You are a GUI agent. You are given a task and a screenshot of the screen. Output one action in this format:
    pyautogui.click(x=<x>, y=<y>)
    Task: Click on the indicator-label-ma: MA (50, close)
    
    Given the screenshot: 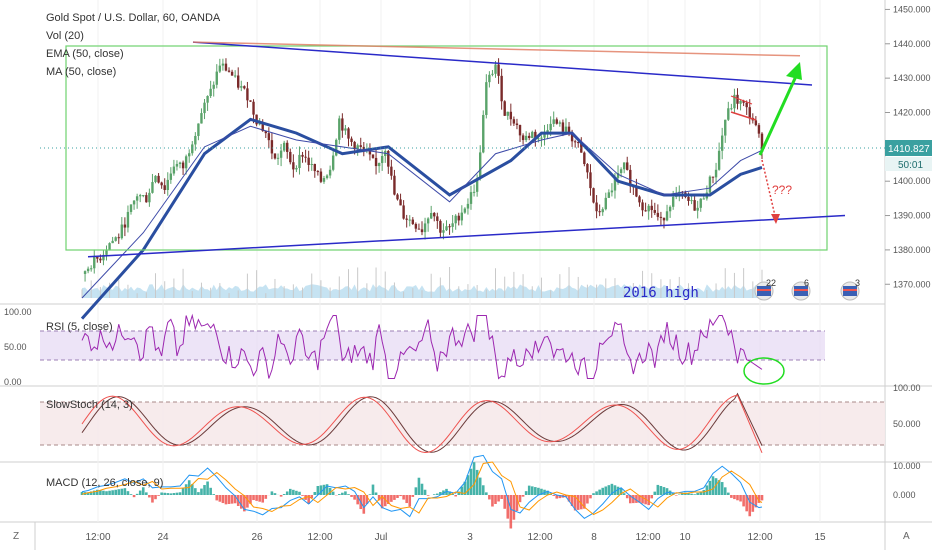 What is the action you would take?
    pyautogui.click(x=81, y=72)
    